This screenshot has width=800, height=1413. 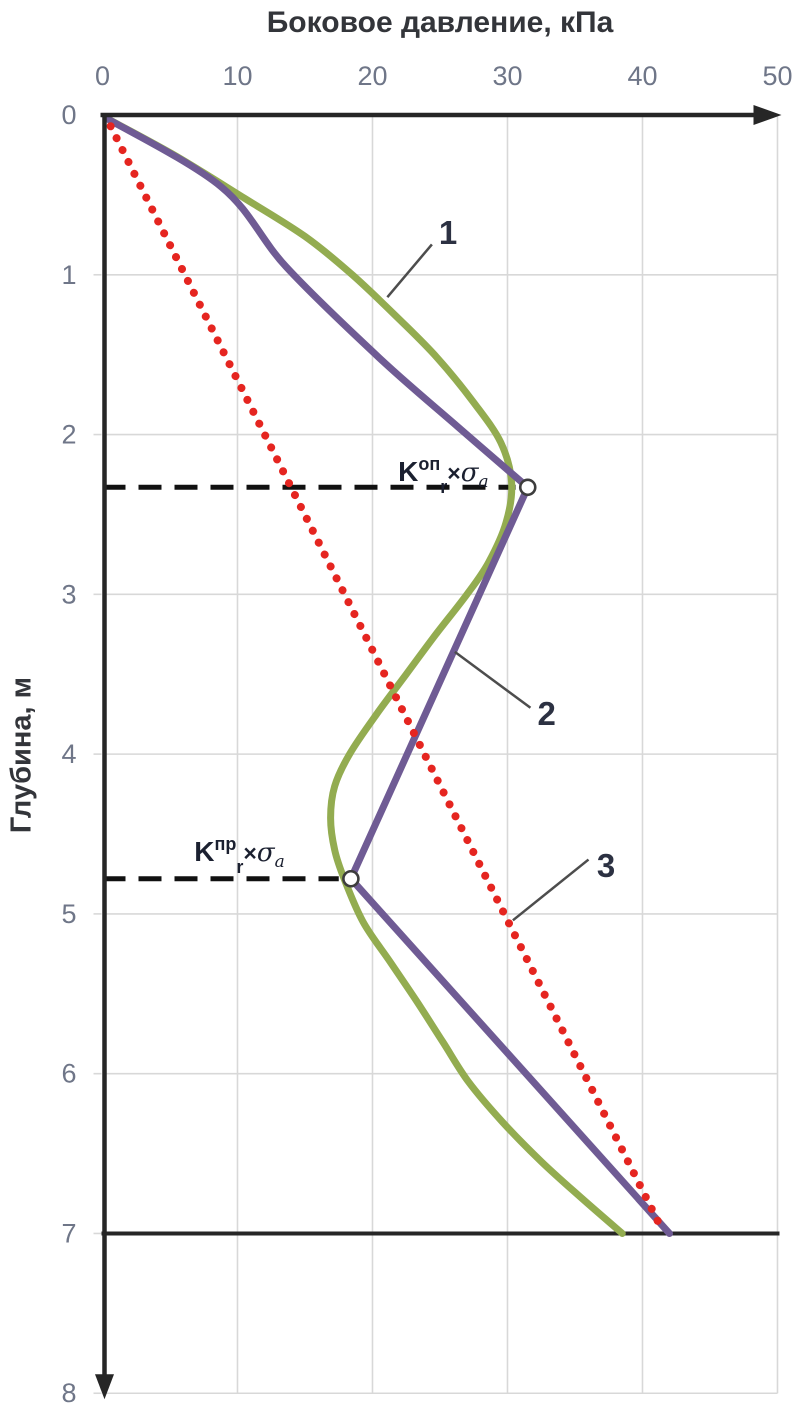 I want to click on series-number-label: 2, so click(x=546, y=713).